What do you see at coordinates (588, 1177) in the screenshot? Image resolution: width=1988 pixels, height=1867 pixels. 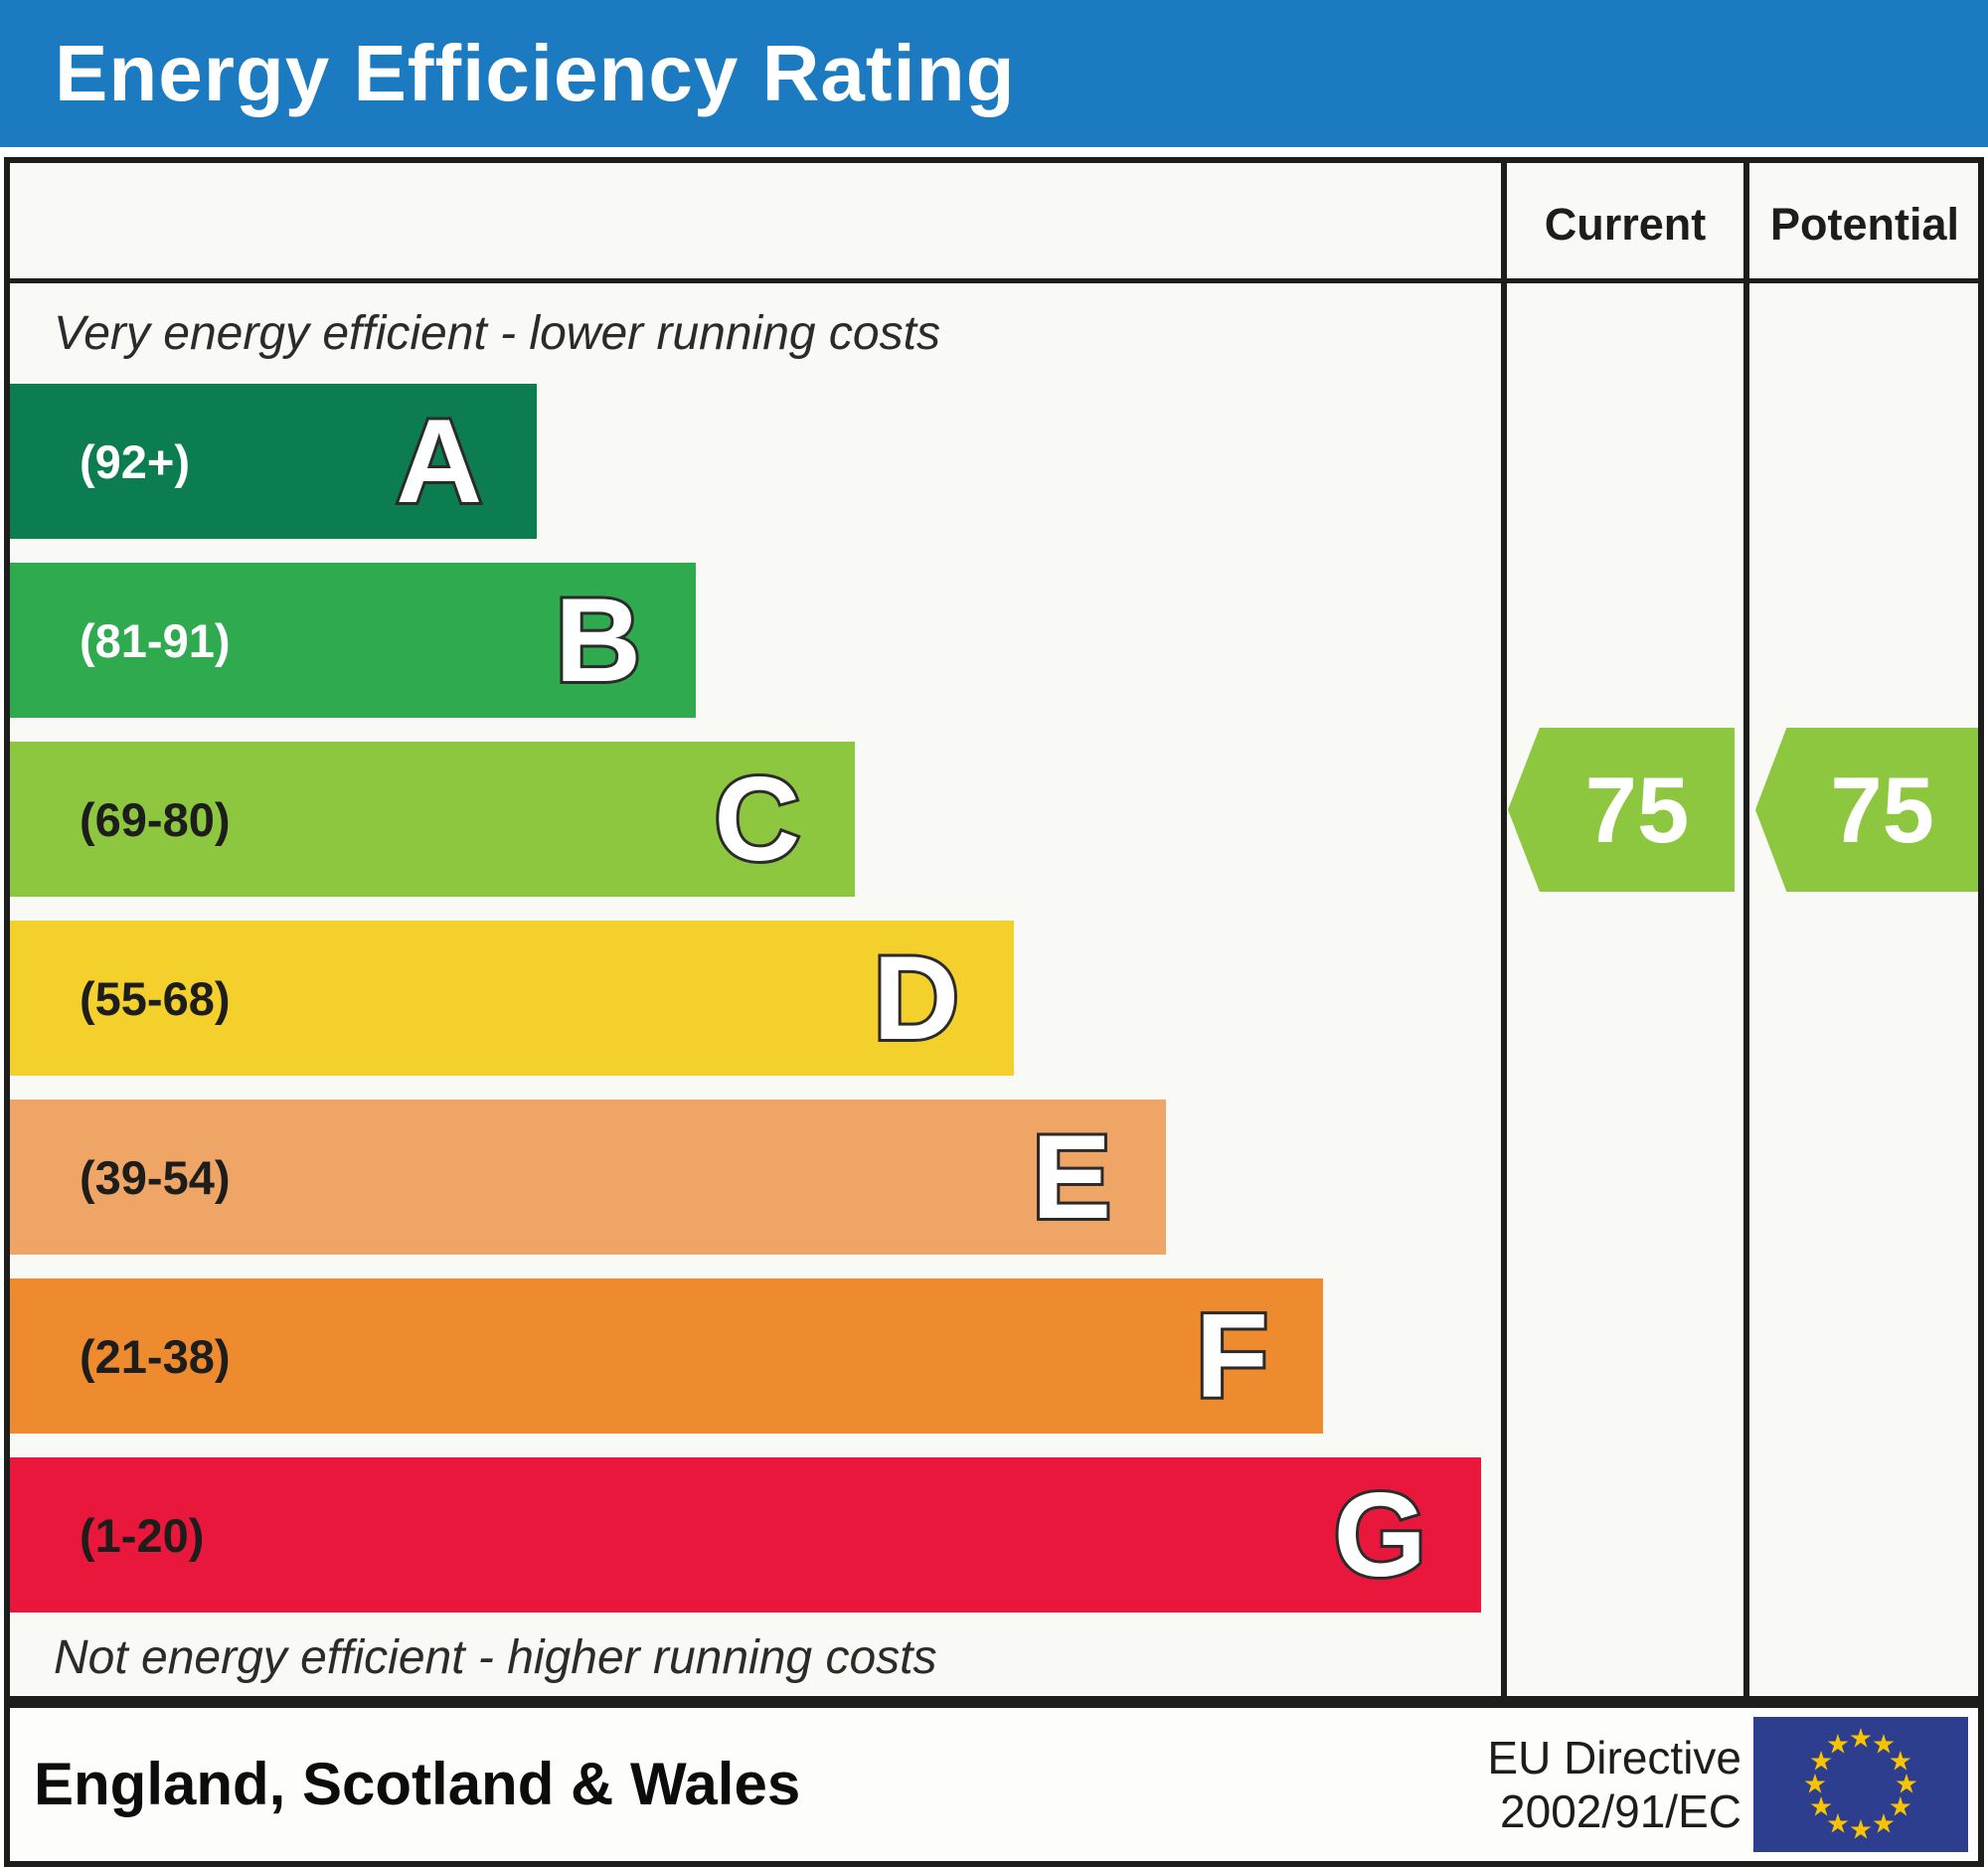 I see `band-row-E: (39-54) E` at bounding box center [588, 1177].